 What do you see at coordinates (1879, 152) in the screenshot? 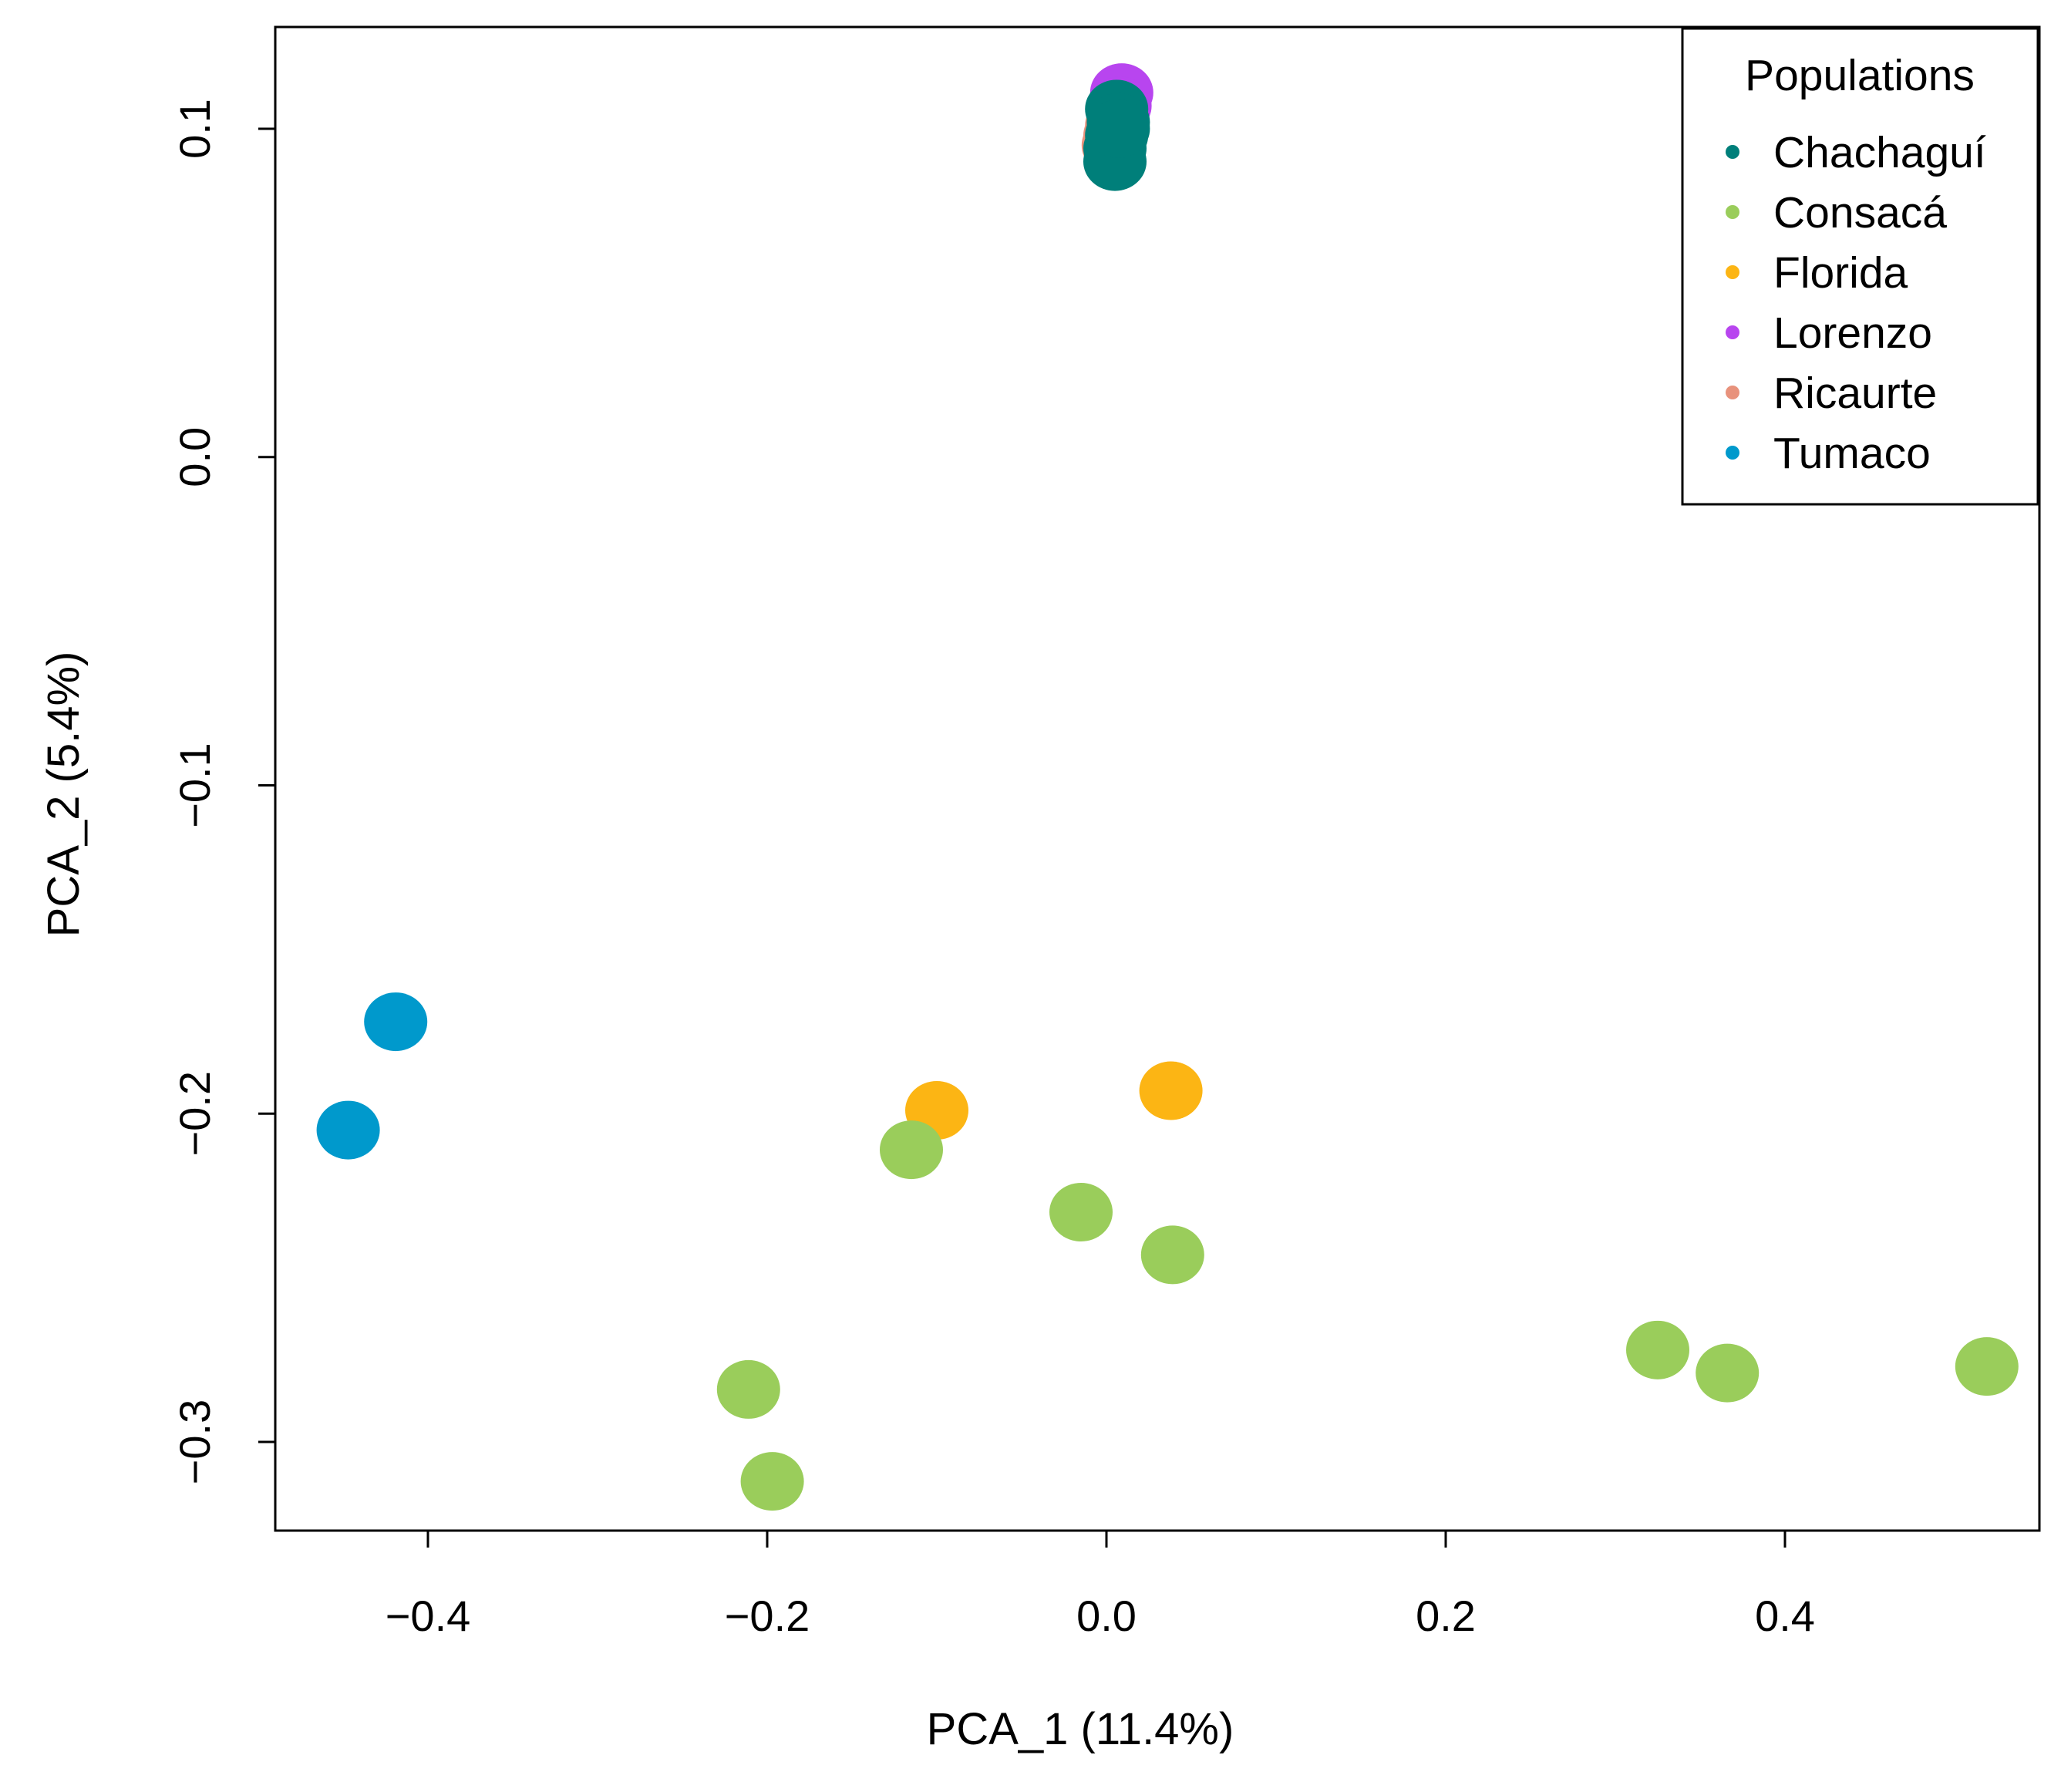
I see `legend-item-label: Chachaguí` at bounding box center [1879, 152].